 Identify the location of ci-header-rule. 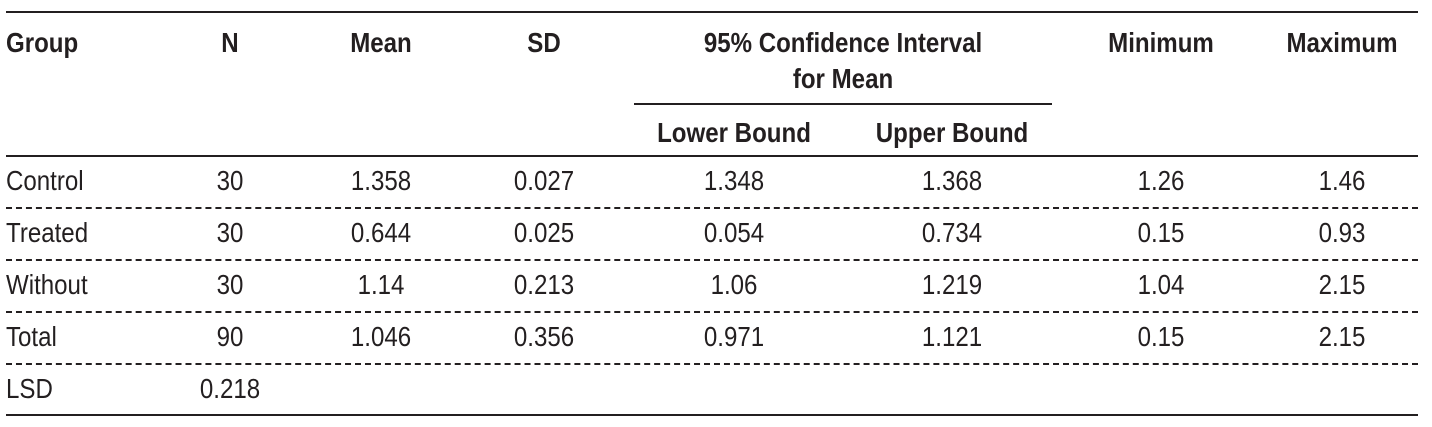
(843, 104).